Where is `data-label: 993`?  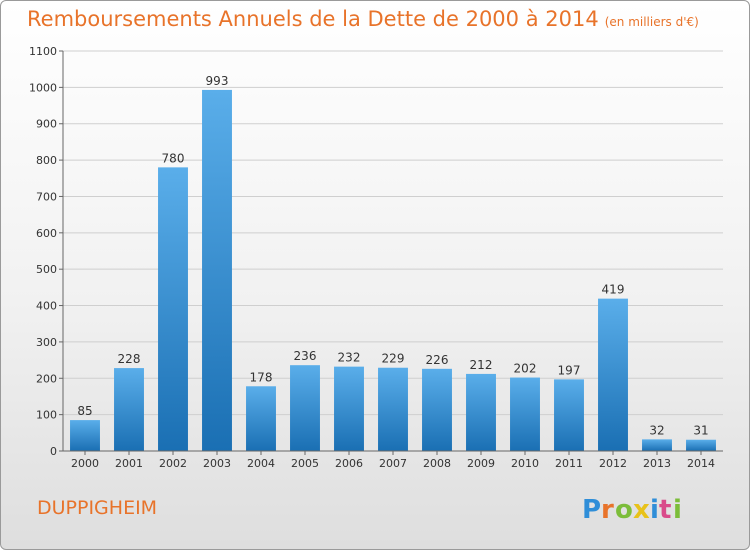 data-label: 993 is located at coordinates (217, 81).